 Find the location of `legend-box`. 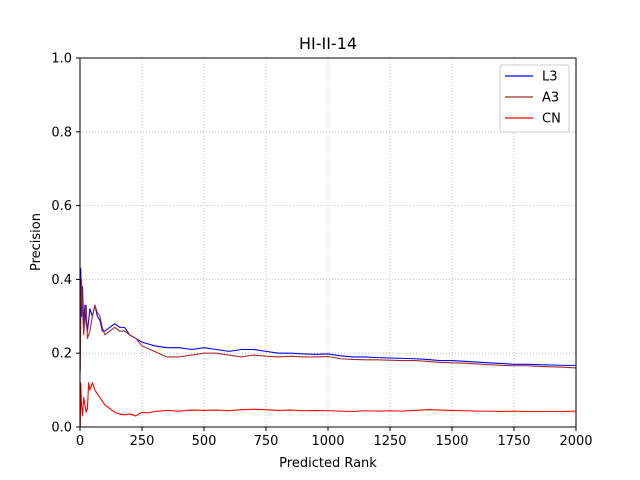

legend-box is located at coordinates (534, 98).